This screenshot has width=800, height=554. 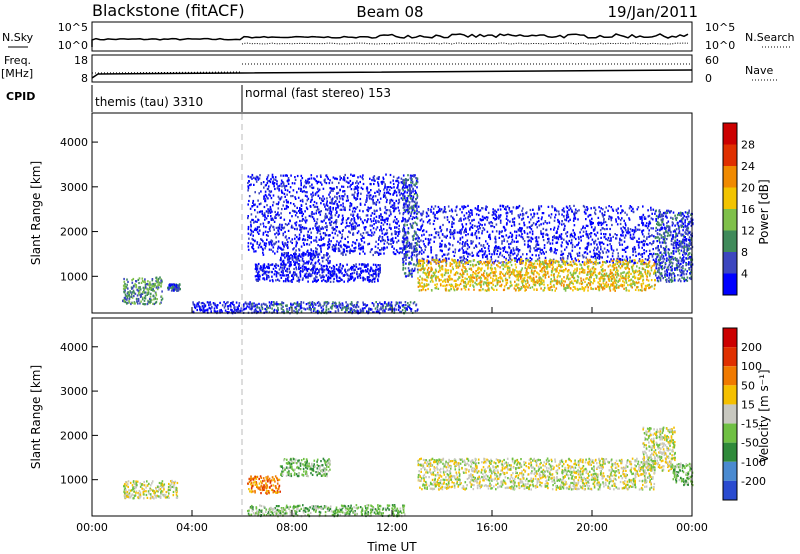 What do you see at coordinates (318, 93) in the screenshot?
I see `cpid-segment-normal: normal (fast stereo) 153` at bounding box center [318, 93].